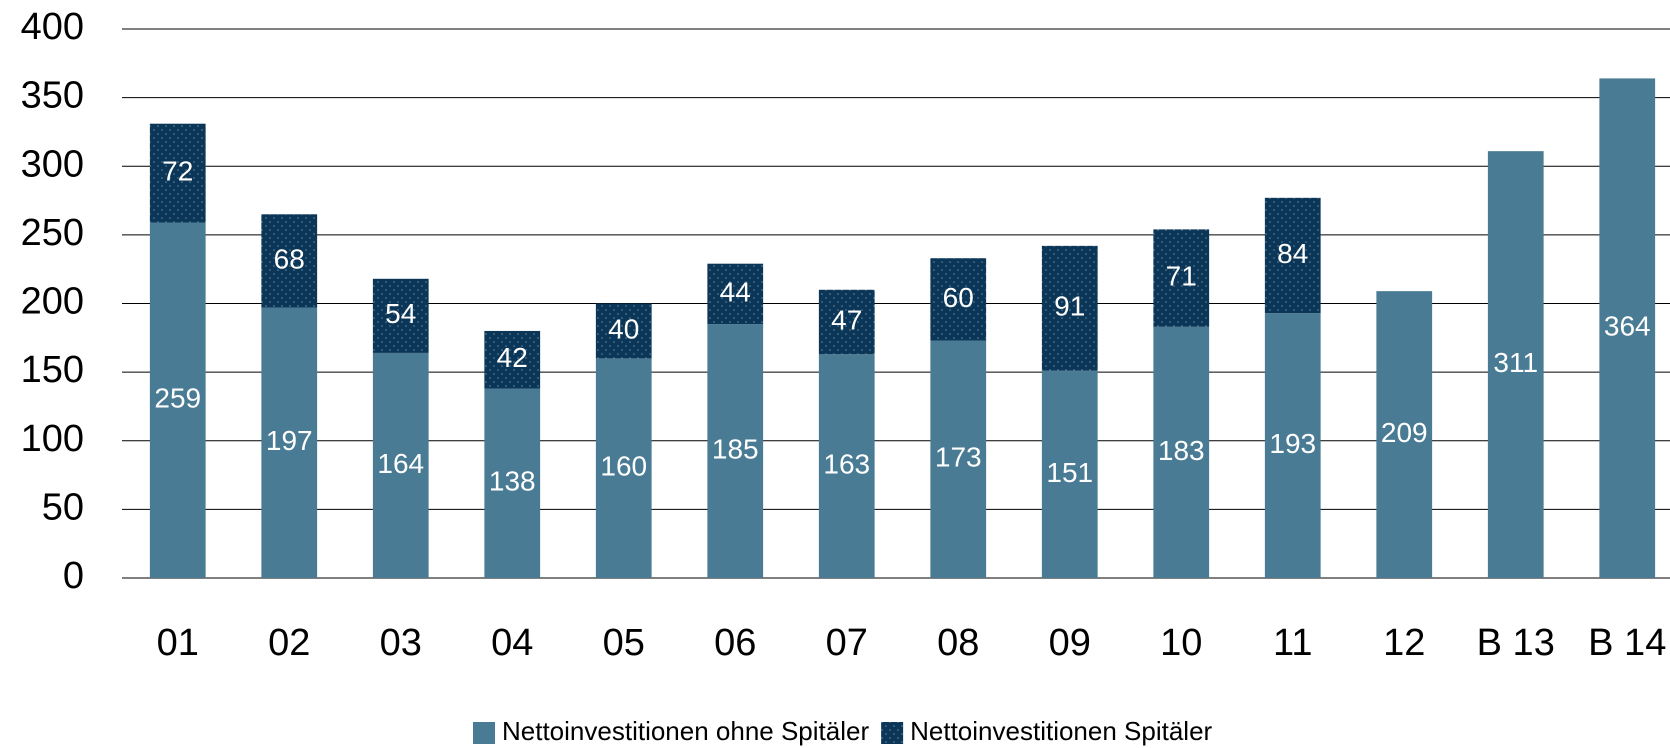 Image resolution: width=1670 pixels, height=748 pixels. I want to click on data-label: 151, so click(1069, 472).